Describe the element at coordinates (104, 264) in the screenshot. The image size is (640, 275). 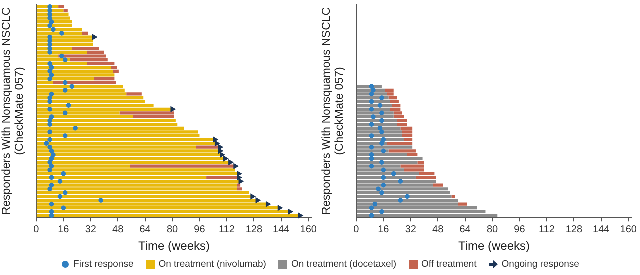
I see `legend-label: First response` at that location.